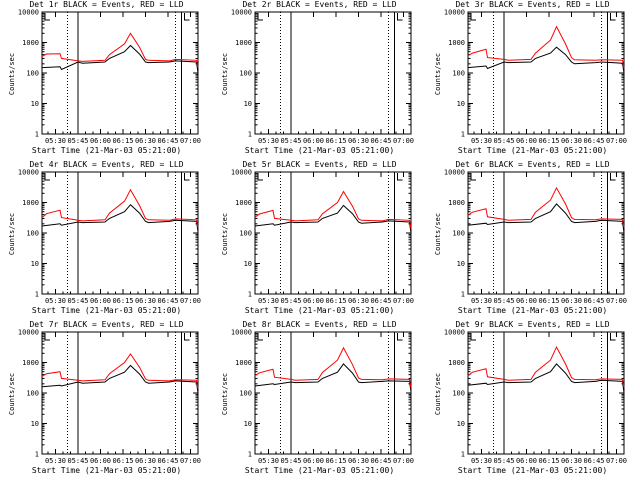  I want to click on panel-title: Det 1r BLACK = Events, RED = LLD, so click(106, 4).